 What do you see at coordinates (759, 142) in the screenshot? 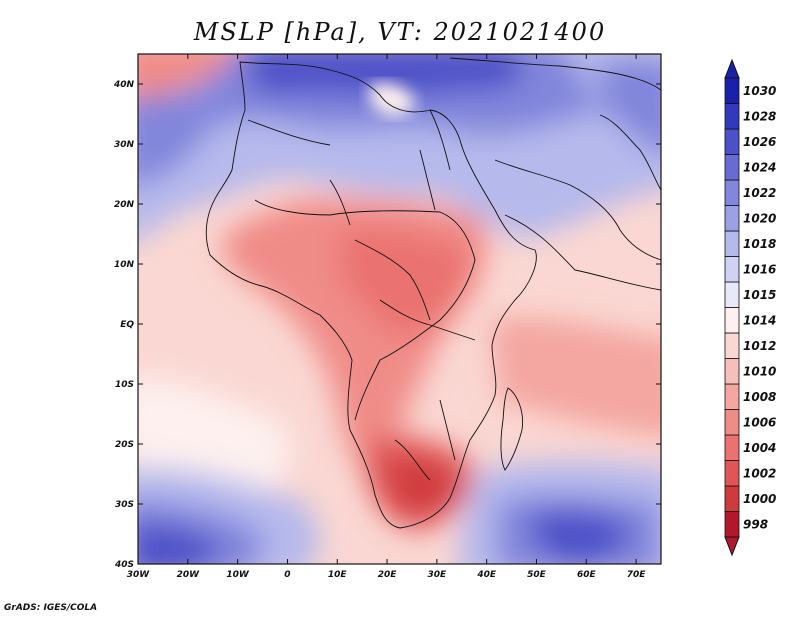
I see `colorbar-label-1026: 1026` at bounding box center [759, 142].